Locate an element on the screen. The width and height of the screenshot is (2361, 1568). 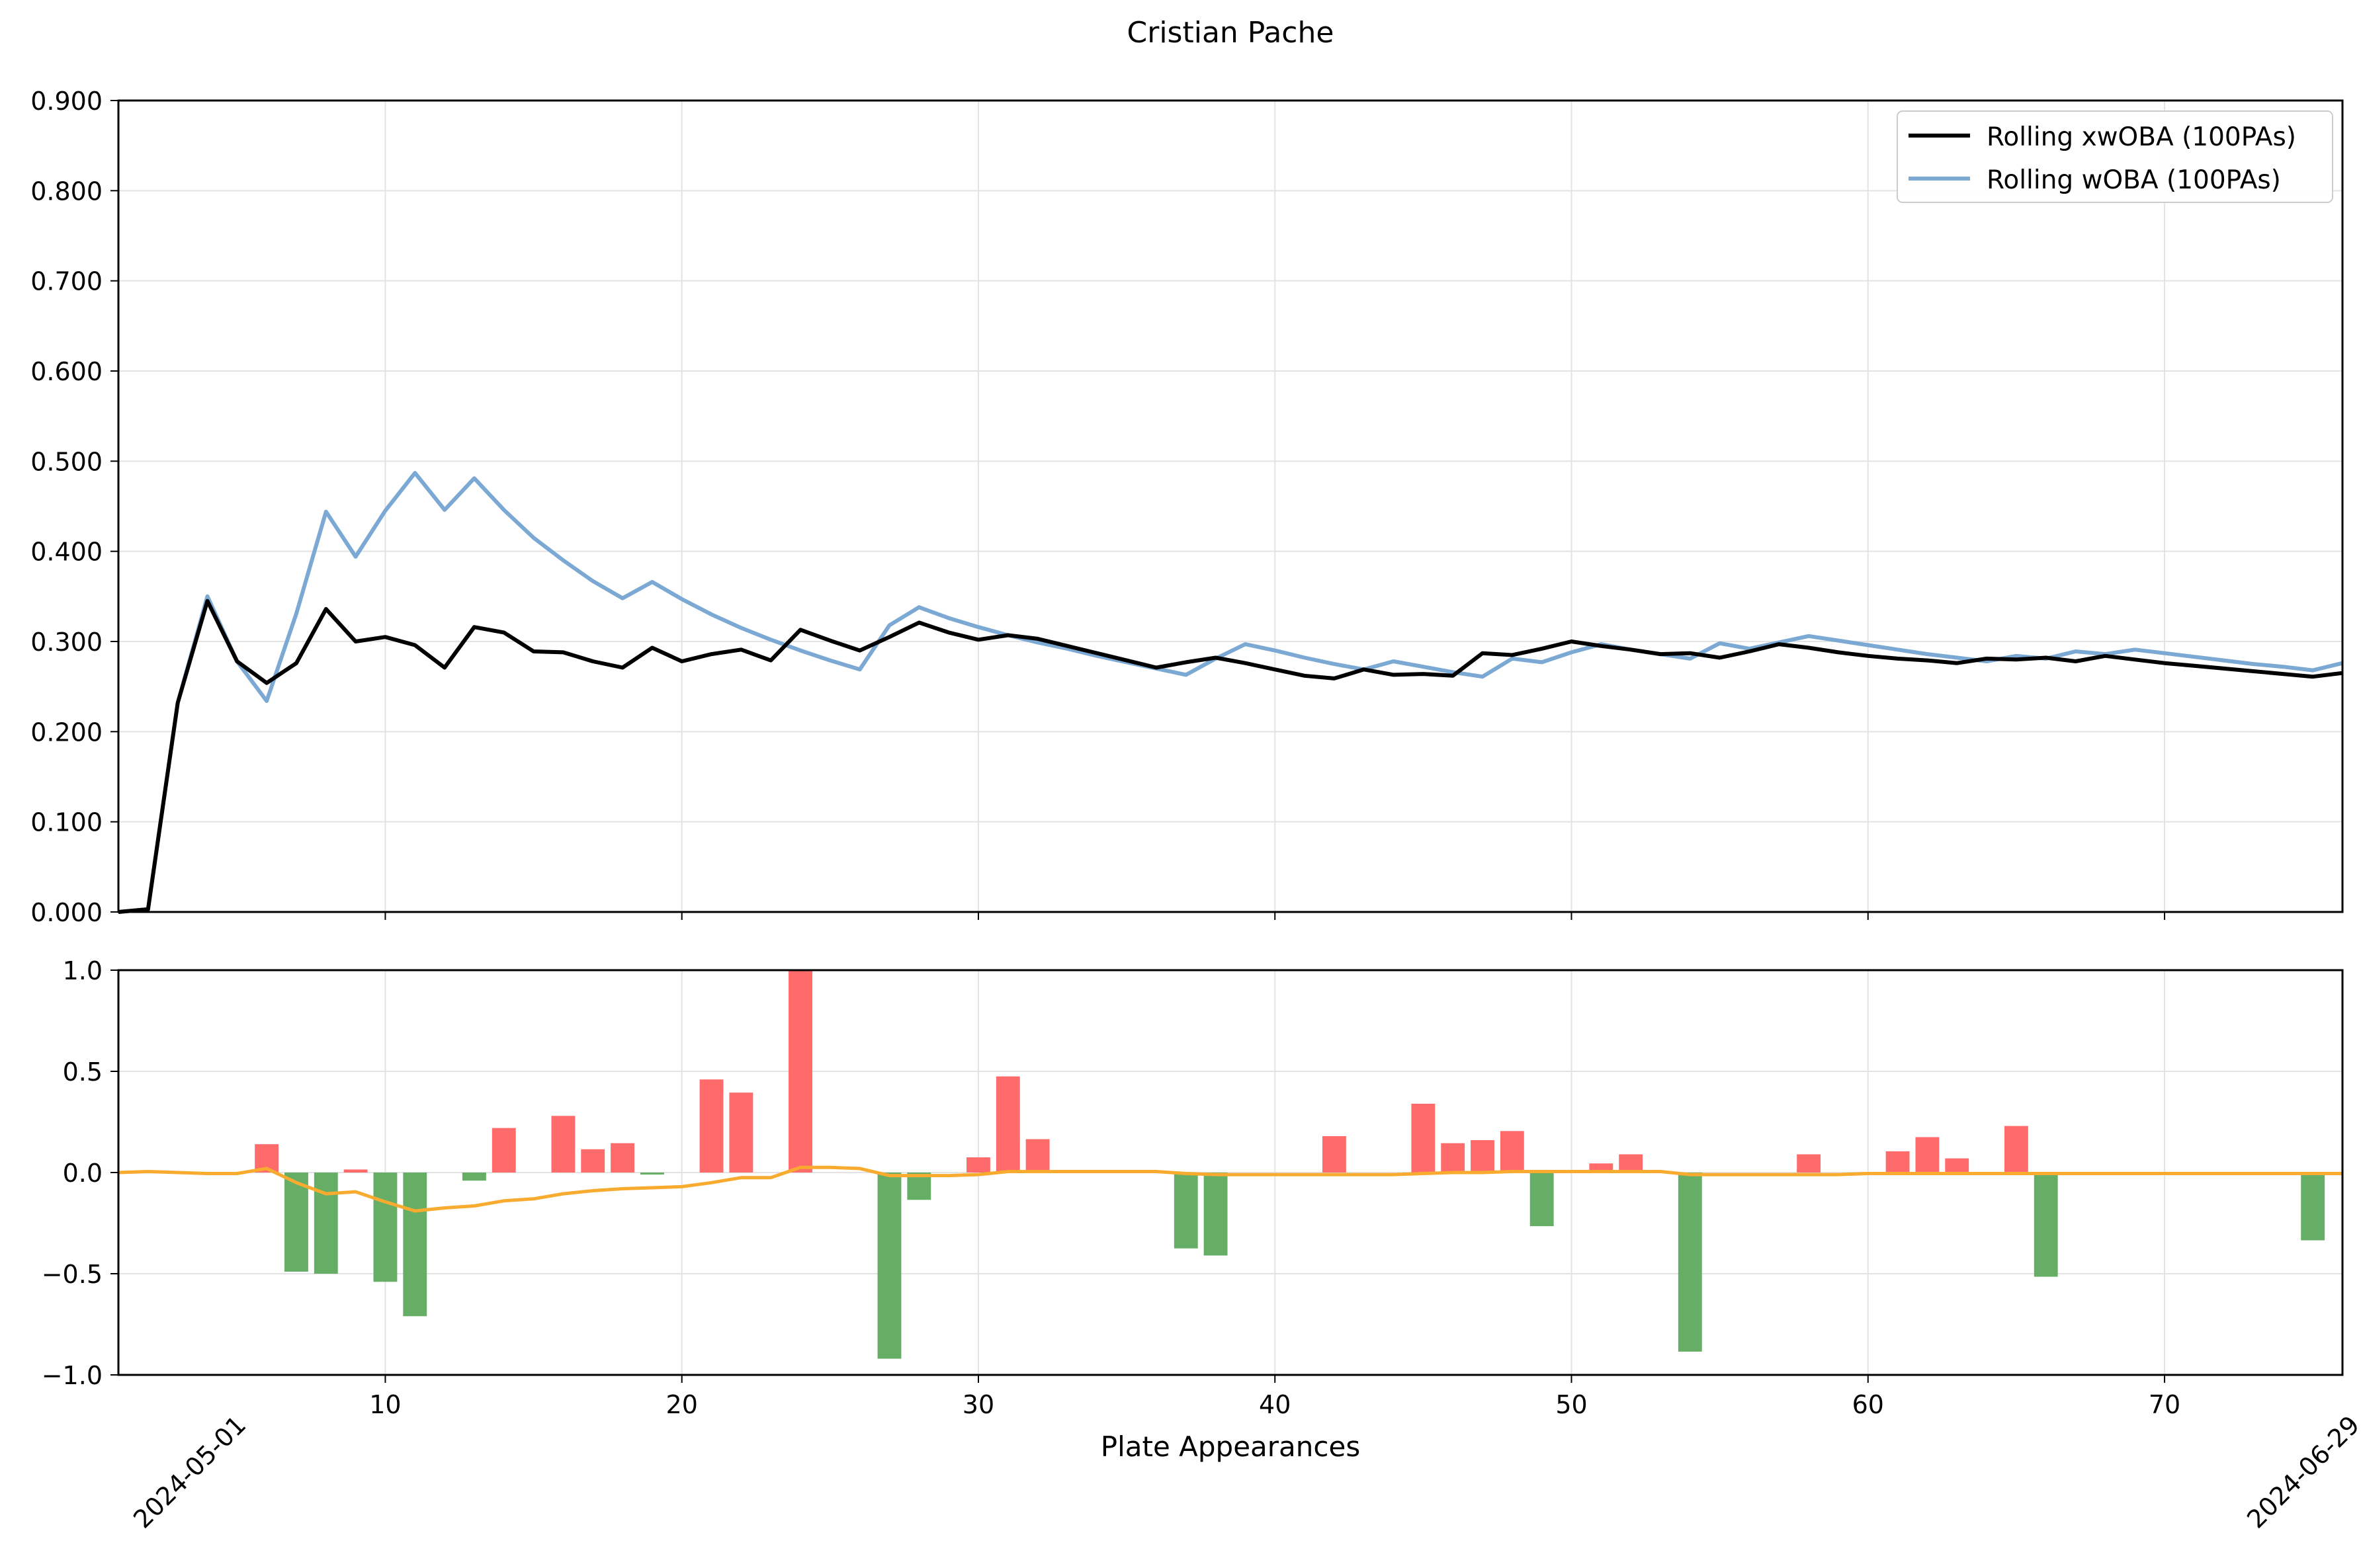
legend-label-woba: Rolling wOBA (100PAs) is located at coordinates (2134, 180).